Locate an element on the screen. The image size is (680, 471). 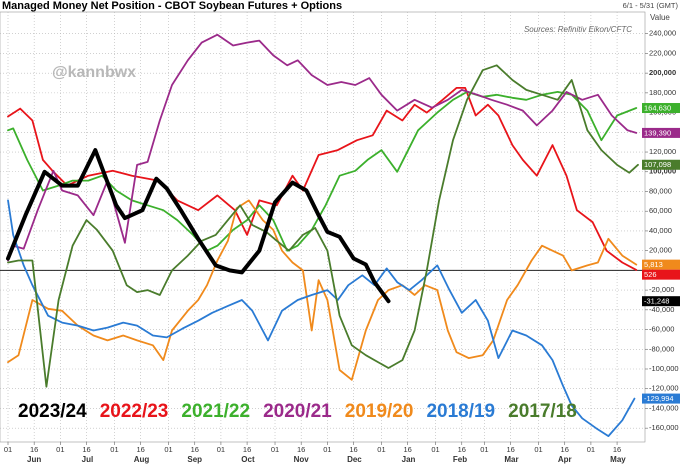
y-tick-label: 40,000 is located at coordinates (660, 230).